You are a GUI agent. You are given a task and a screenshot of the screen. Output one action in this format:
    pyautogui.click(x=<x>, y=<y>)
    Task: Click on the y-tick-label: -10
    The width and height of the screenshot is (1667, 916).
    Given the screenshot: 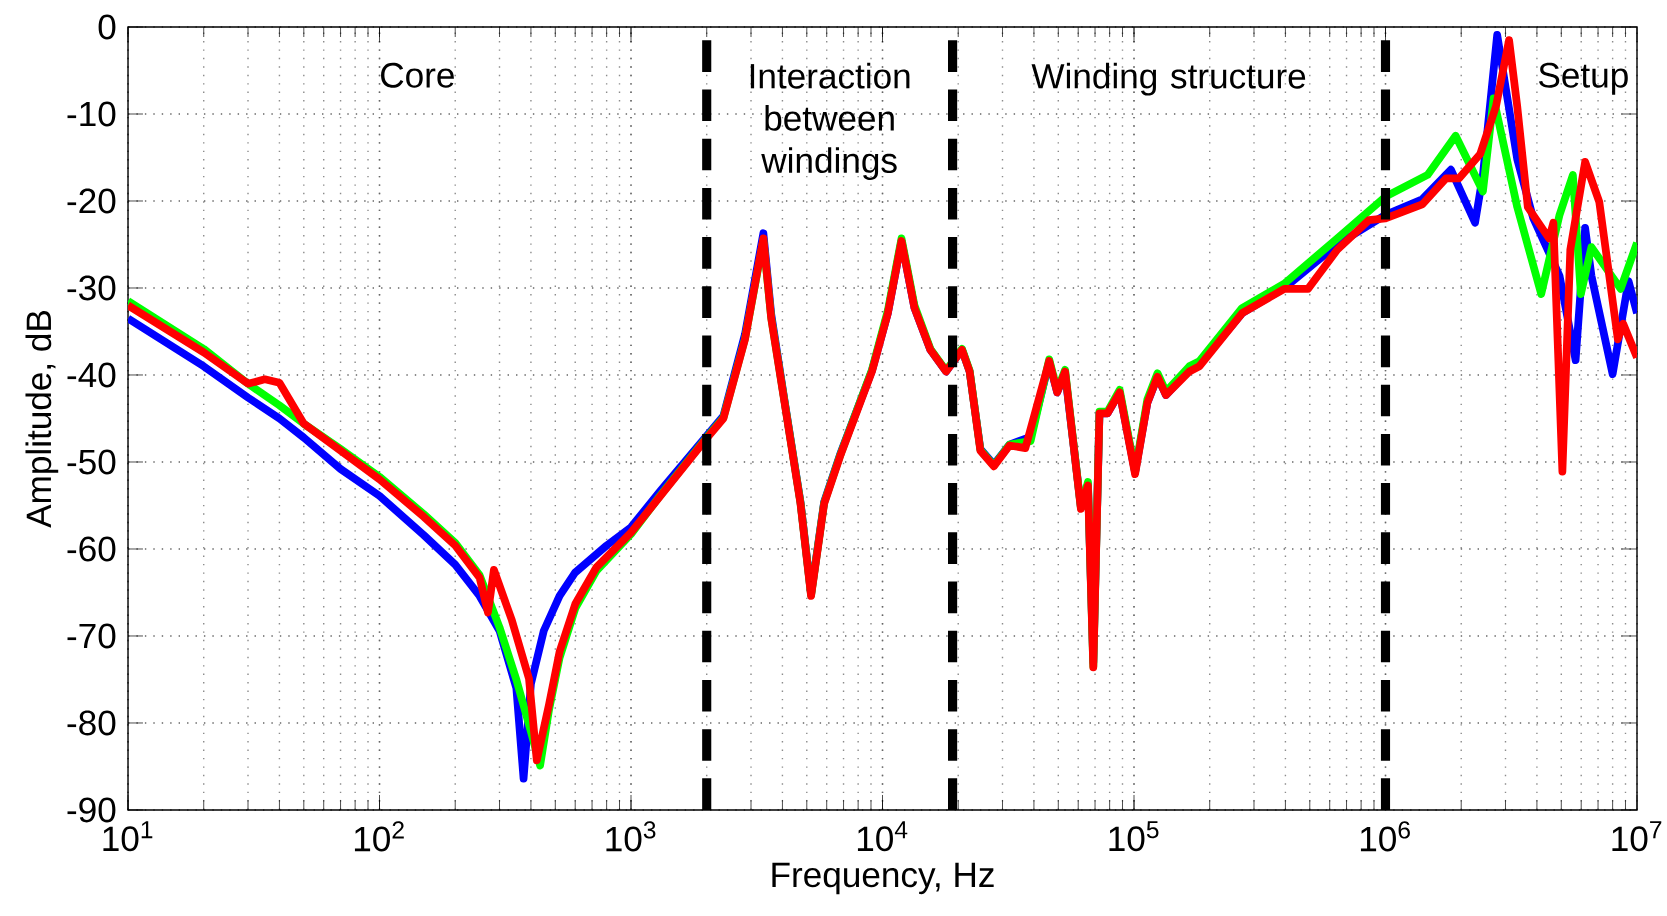 What is the action you would take?
    pyautogui.click(x=91, y=114)
    